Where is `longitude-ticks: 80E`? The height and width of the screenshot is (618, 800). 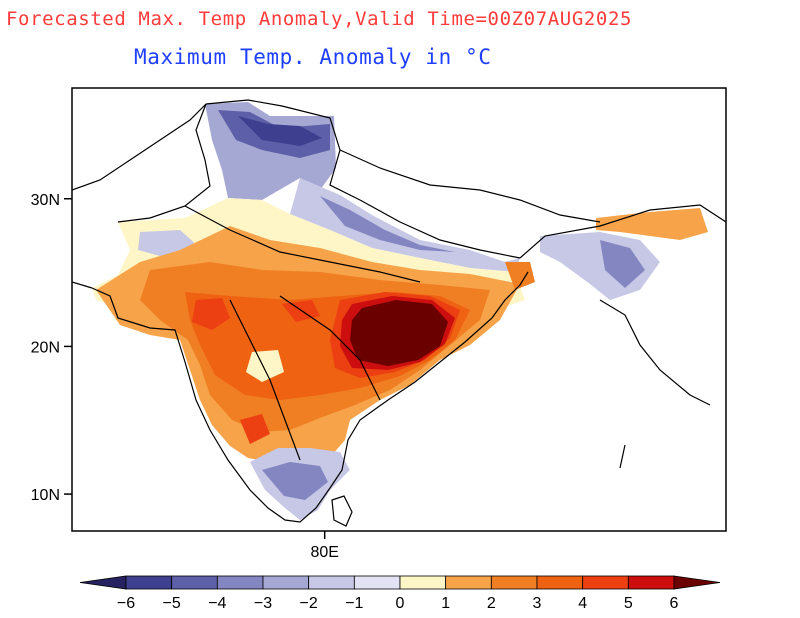 longitude-ticks: 80E is located at coordinates (324, 546).